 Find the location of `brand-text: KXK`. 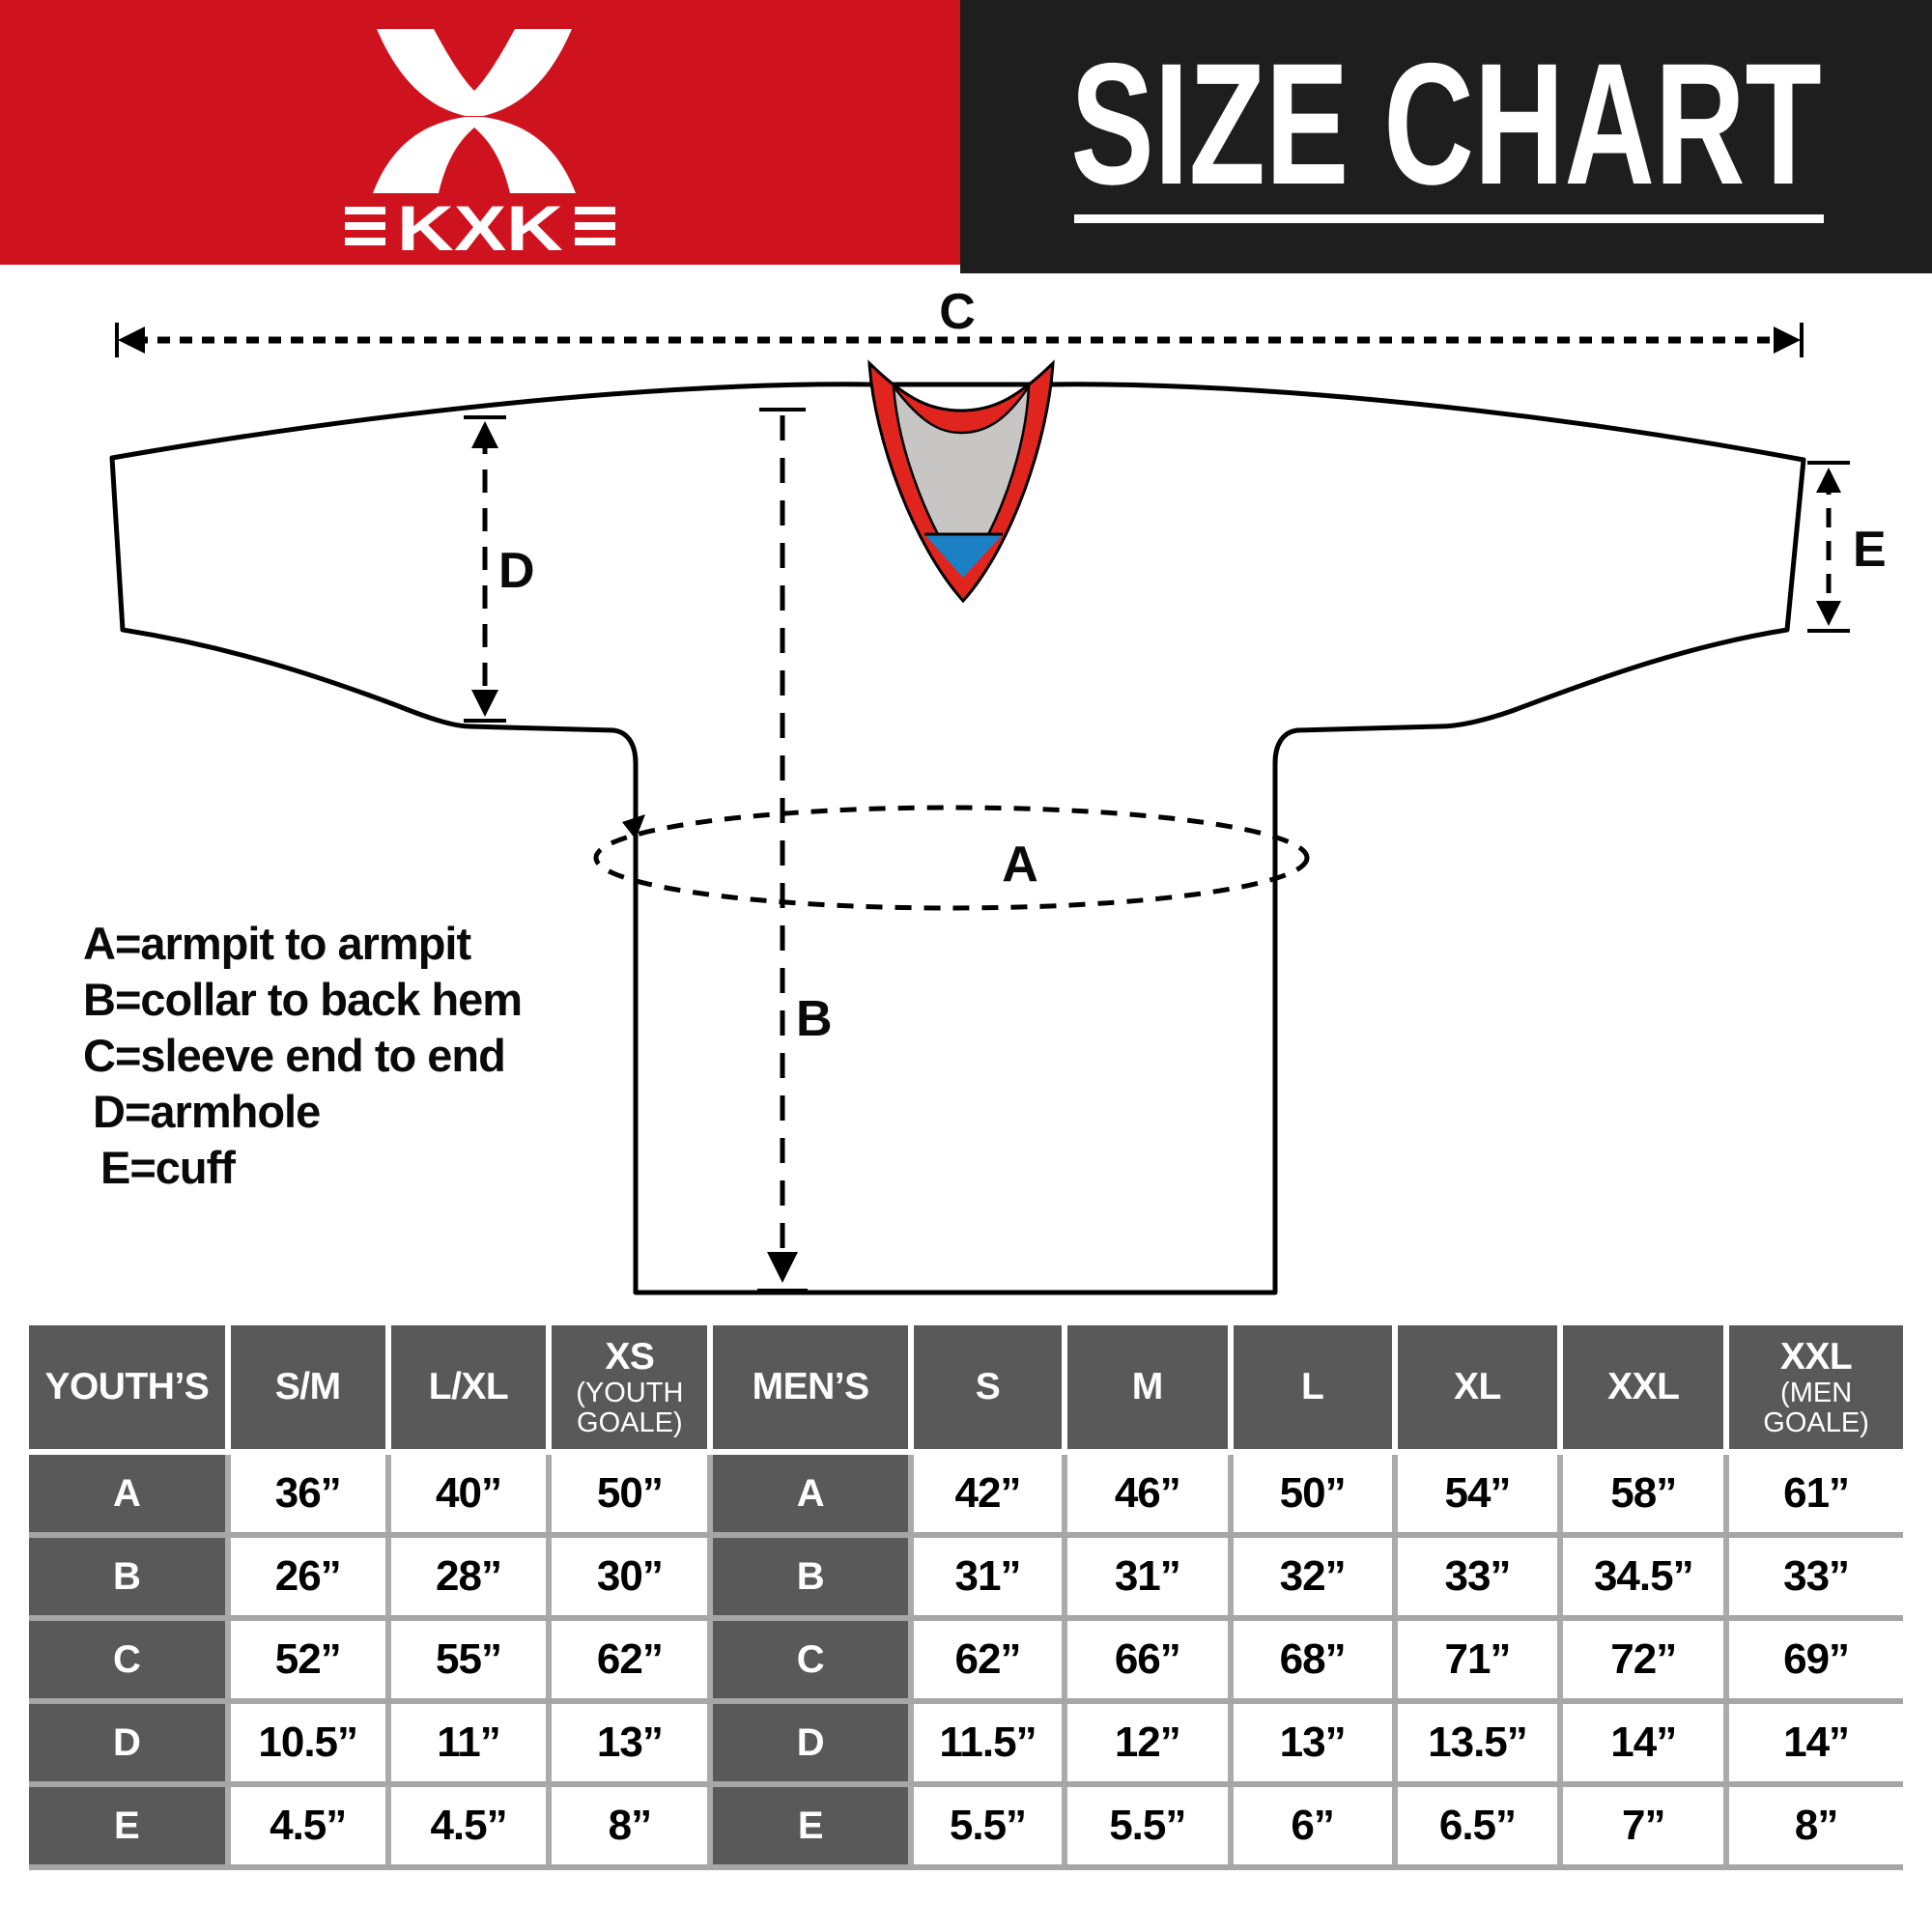

brand-text: KXK is located at coordinates (480, 228).